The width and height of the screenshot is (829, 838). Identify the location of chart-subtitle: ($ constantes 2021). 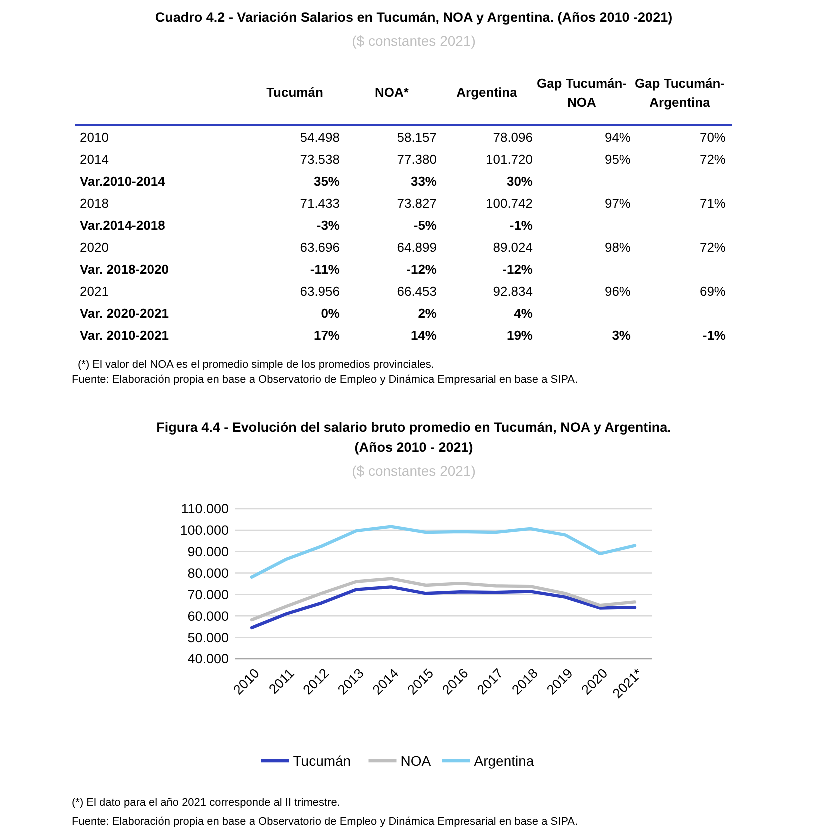
(414, 471).